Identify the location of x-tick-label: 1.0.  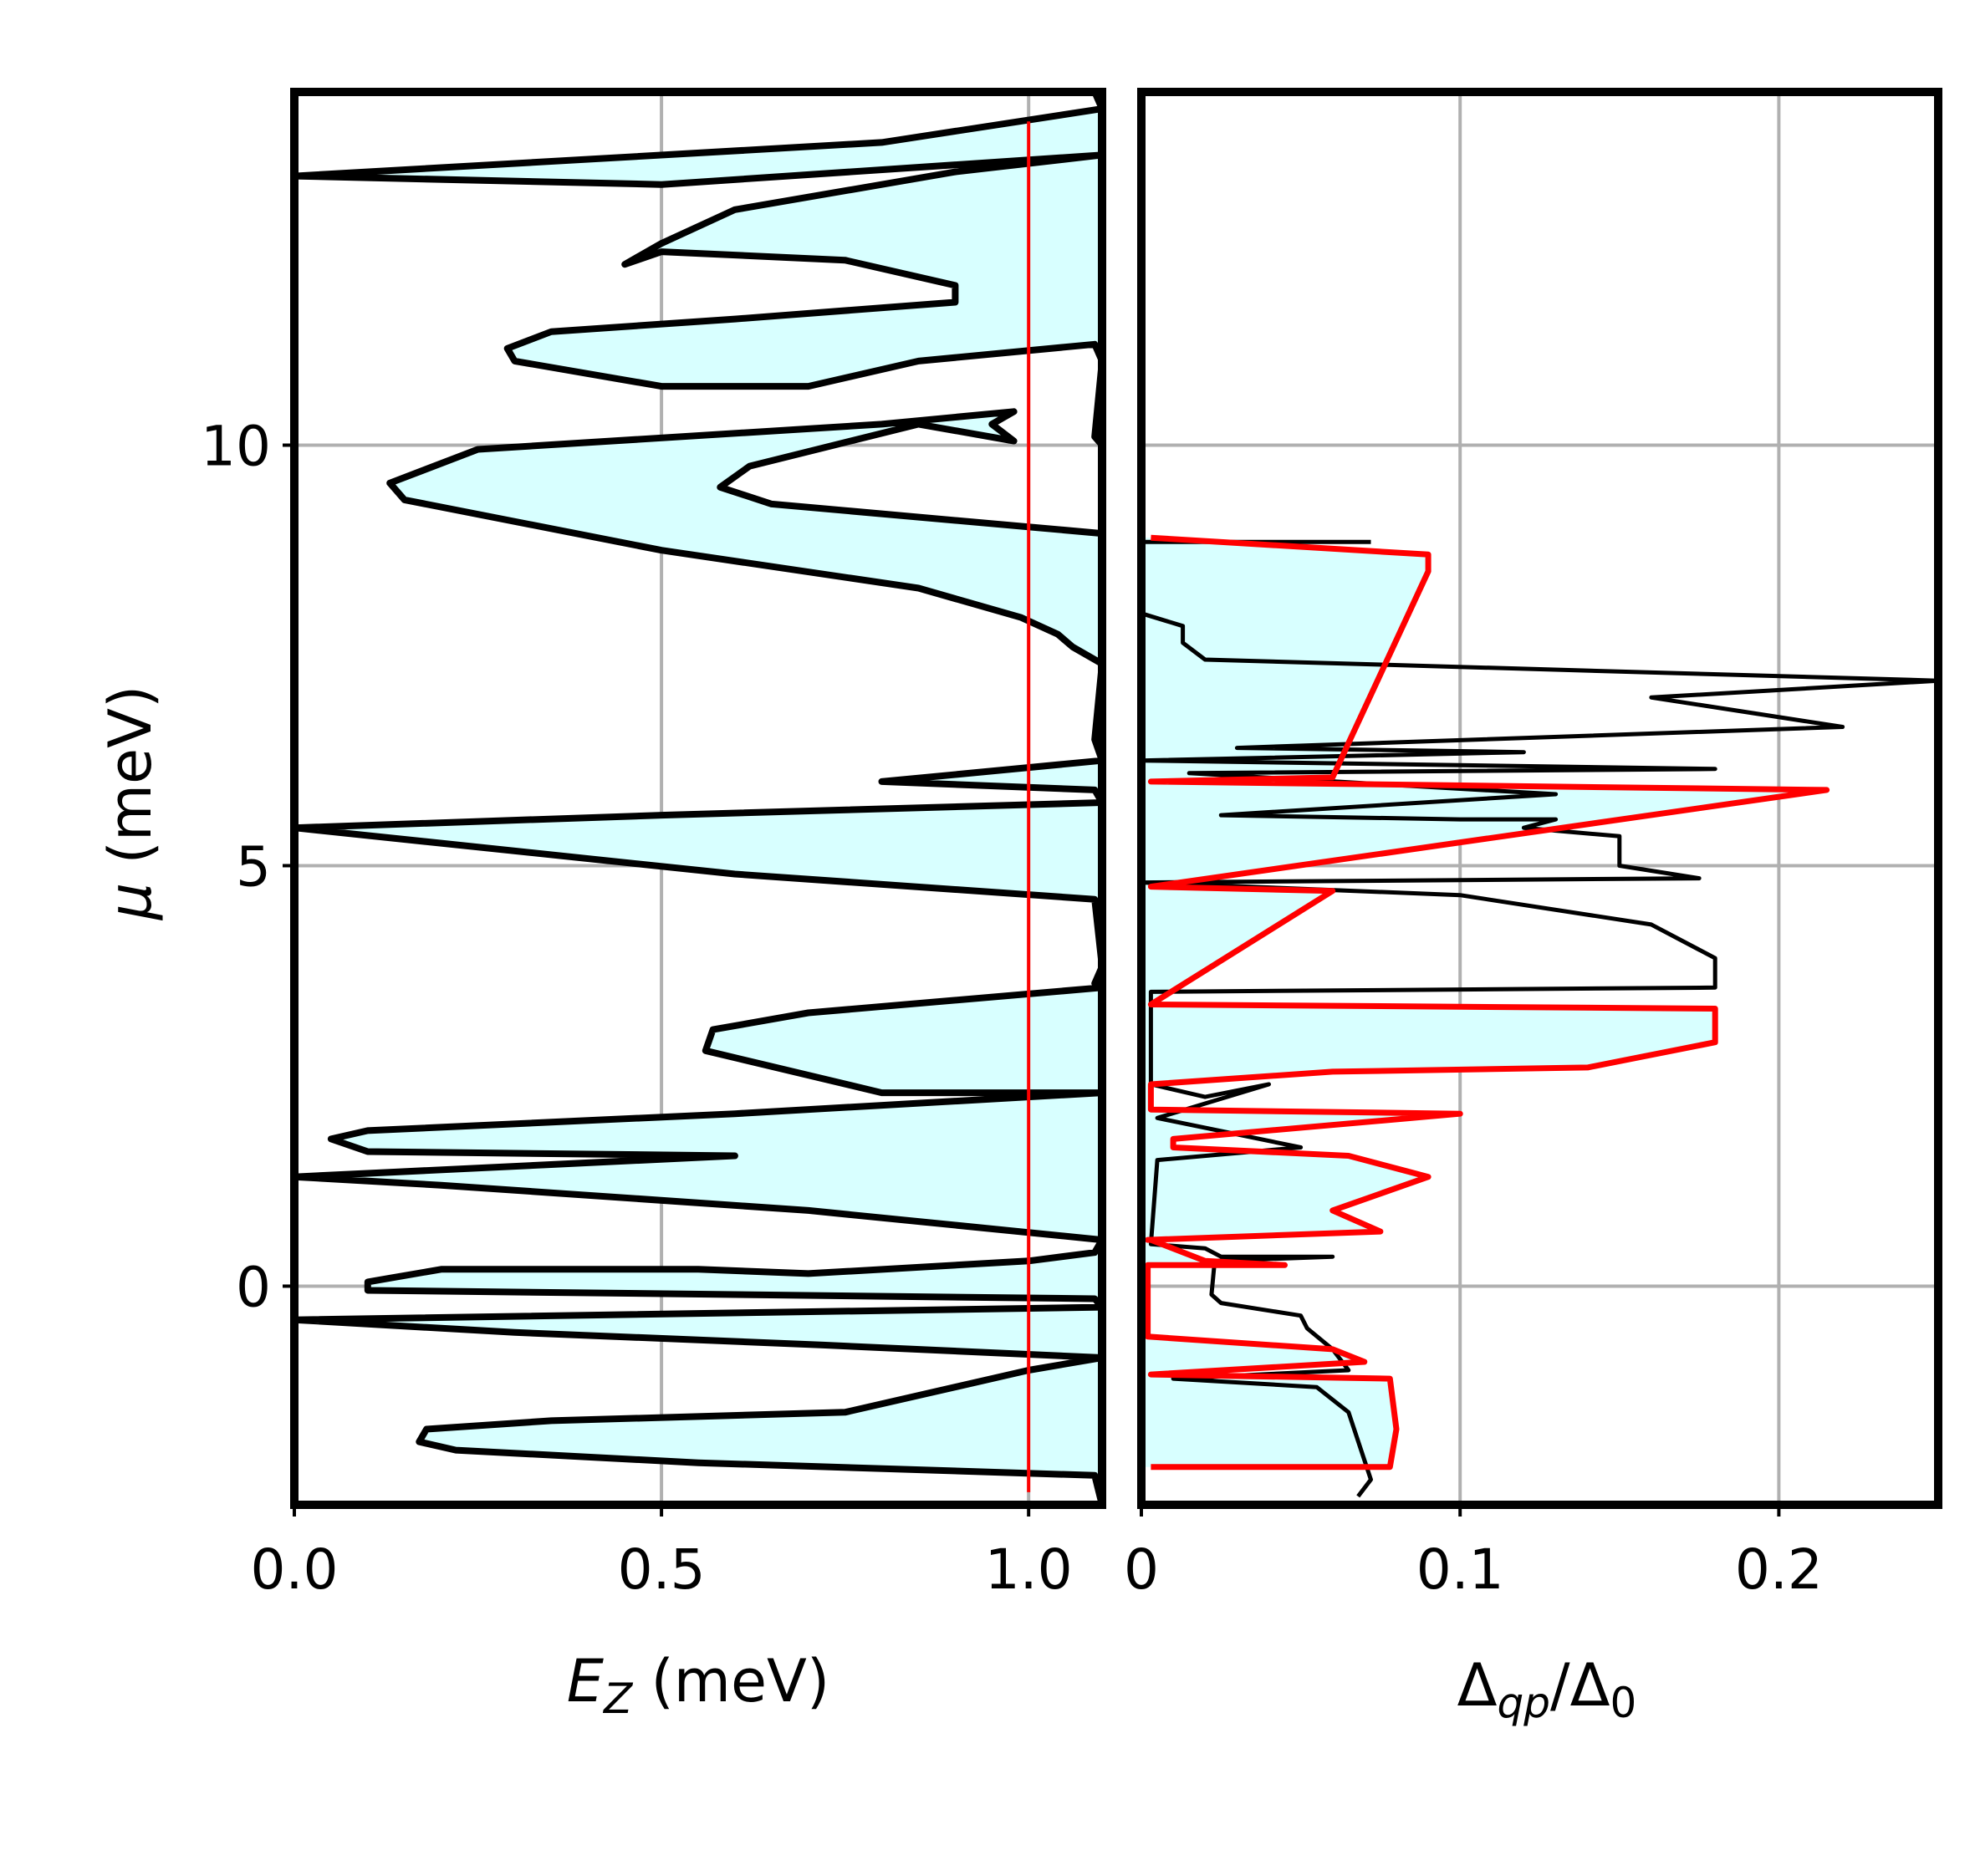
(1029, 1570).